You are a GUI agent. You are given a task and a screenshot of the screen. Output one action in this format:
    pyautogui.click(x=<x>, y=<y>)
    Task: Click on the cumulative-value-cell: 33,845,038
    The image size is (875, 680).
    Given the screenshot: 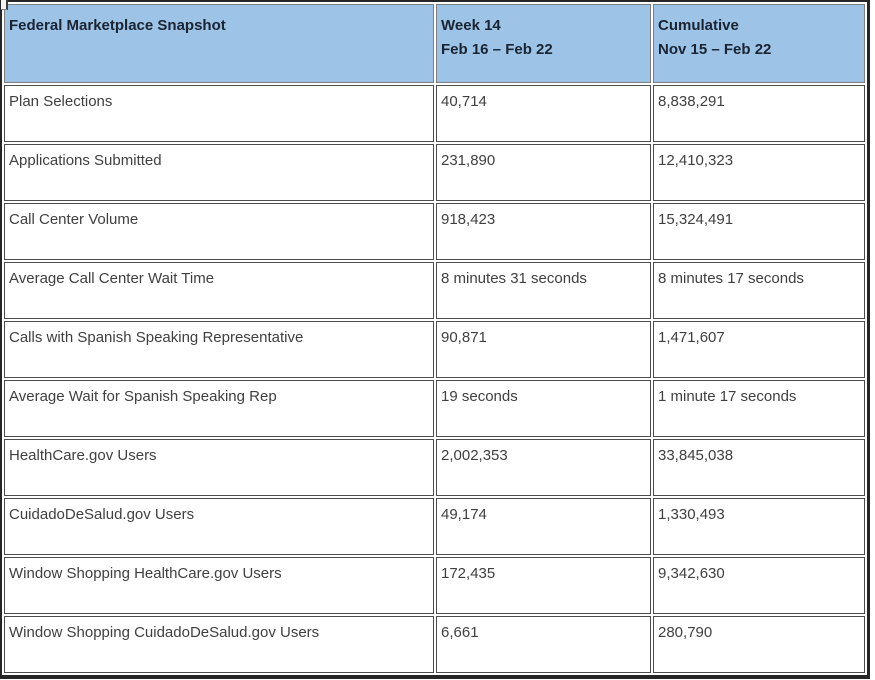 What is the action you would take?
    pyautogui.click(x=759, y=467)
    